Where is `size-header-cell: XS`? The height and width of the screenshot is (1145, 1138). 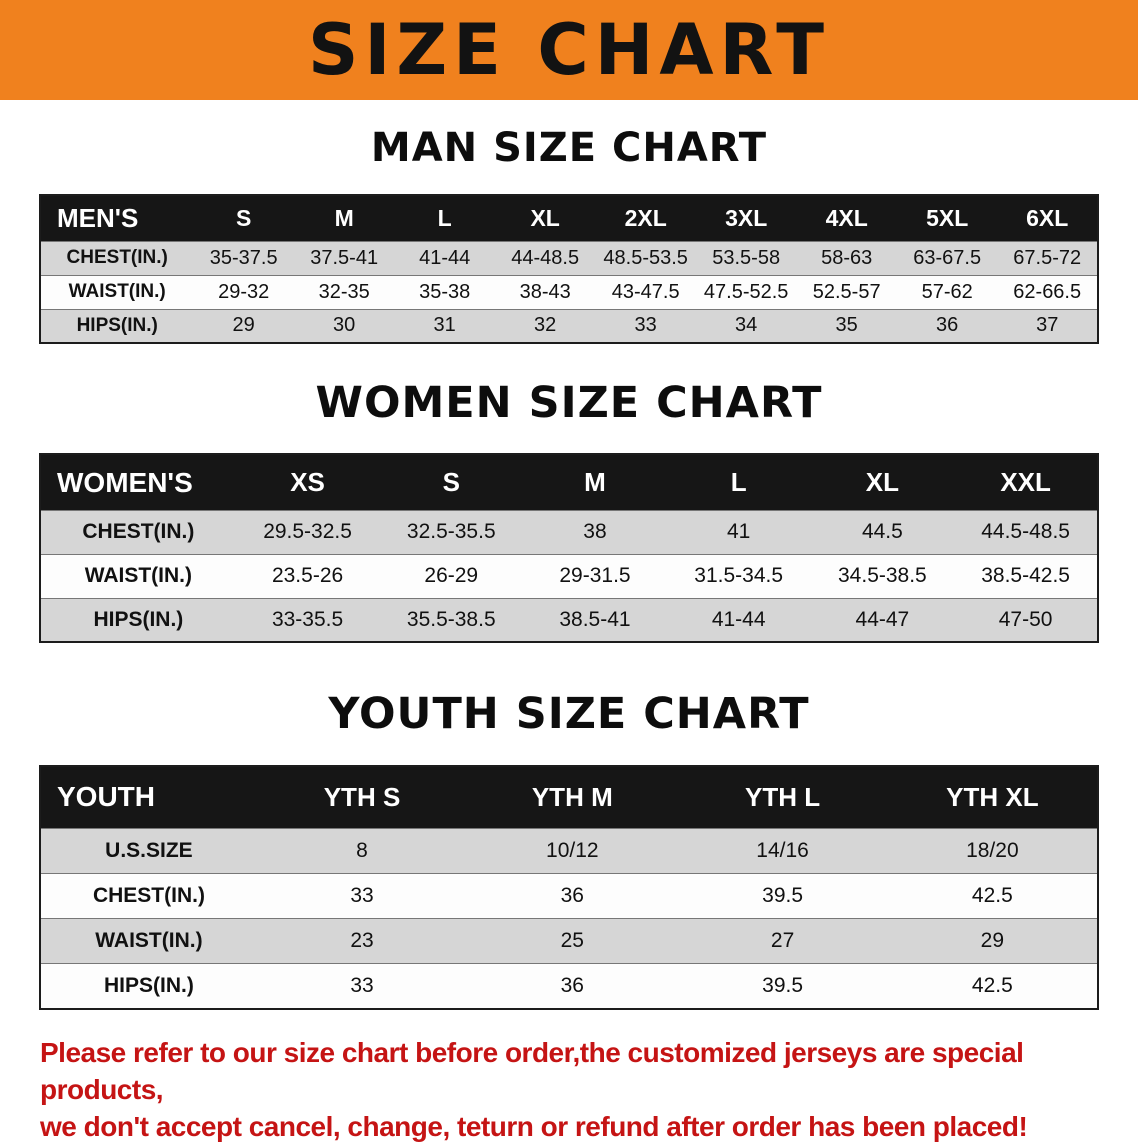
size-header-cell: XS is located at coordinates (307, 482).